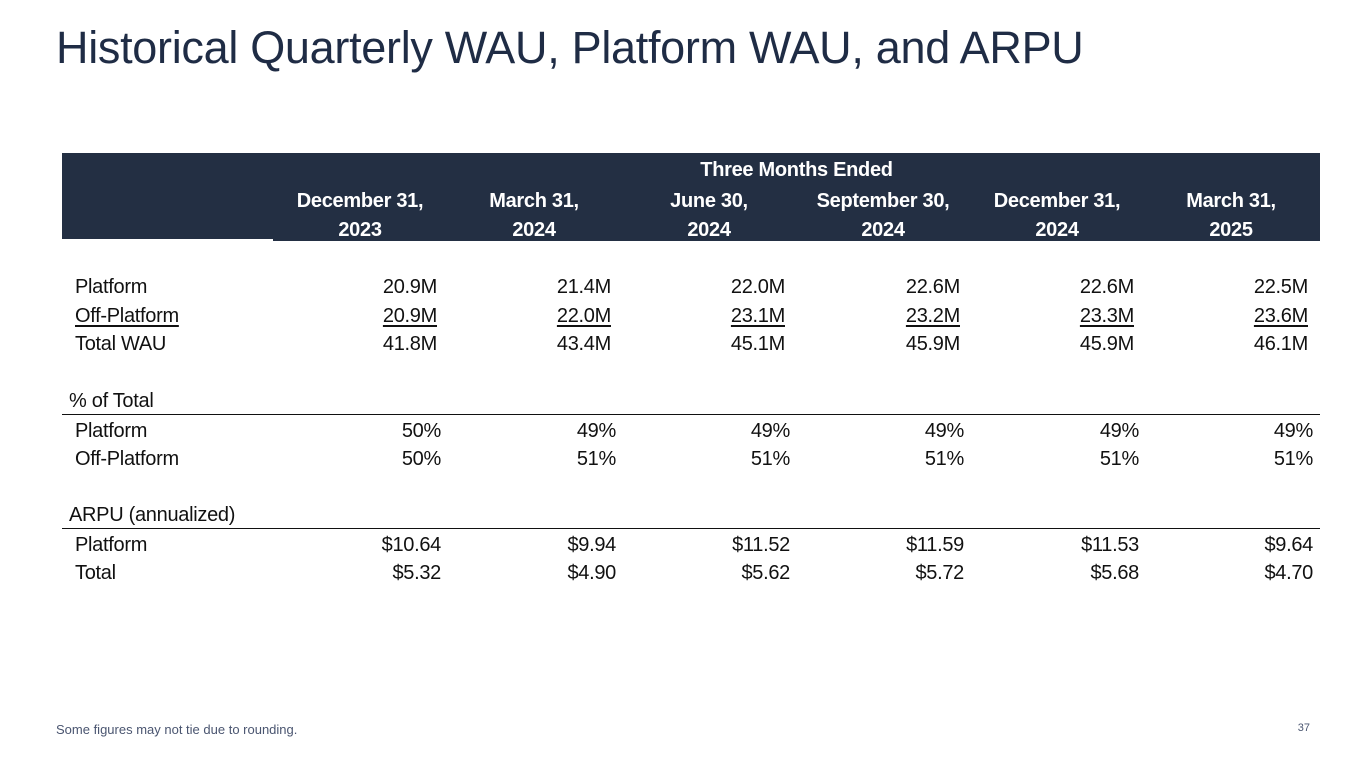 The image size is (1365, 768). I want to click on table-row-pct-off-platform: Off-Platform 50% 51% 51% 51% 51% 51%, so click(691, 459).